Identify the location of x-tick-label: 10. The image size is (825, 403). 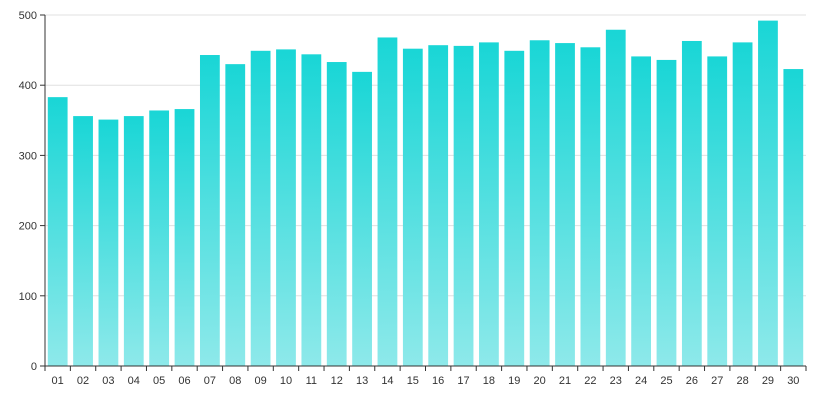
(286, 381).